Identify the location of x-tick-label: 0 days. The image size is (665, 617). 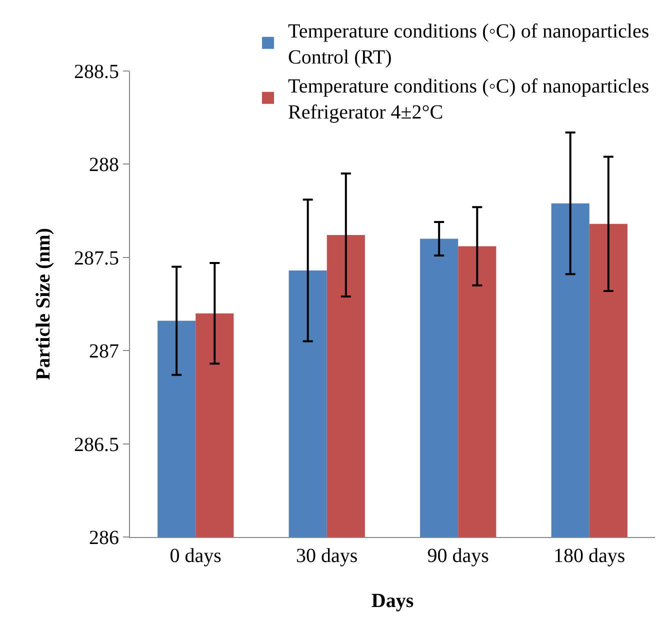
(196, 556).